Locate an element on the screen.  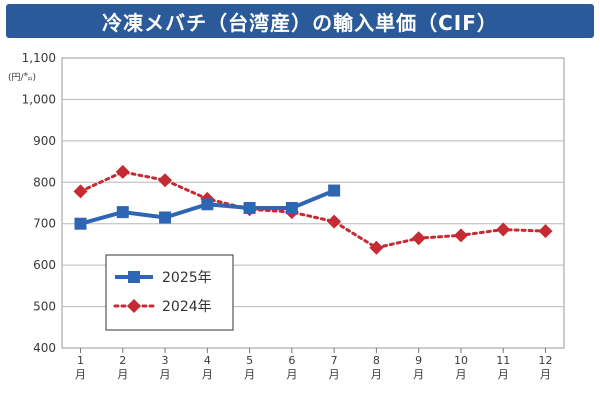
legend-label: 2024年 is located at coordinates (187, 307).